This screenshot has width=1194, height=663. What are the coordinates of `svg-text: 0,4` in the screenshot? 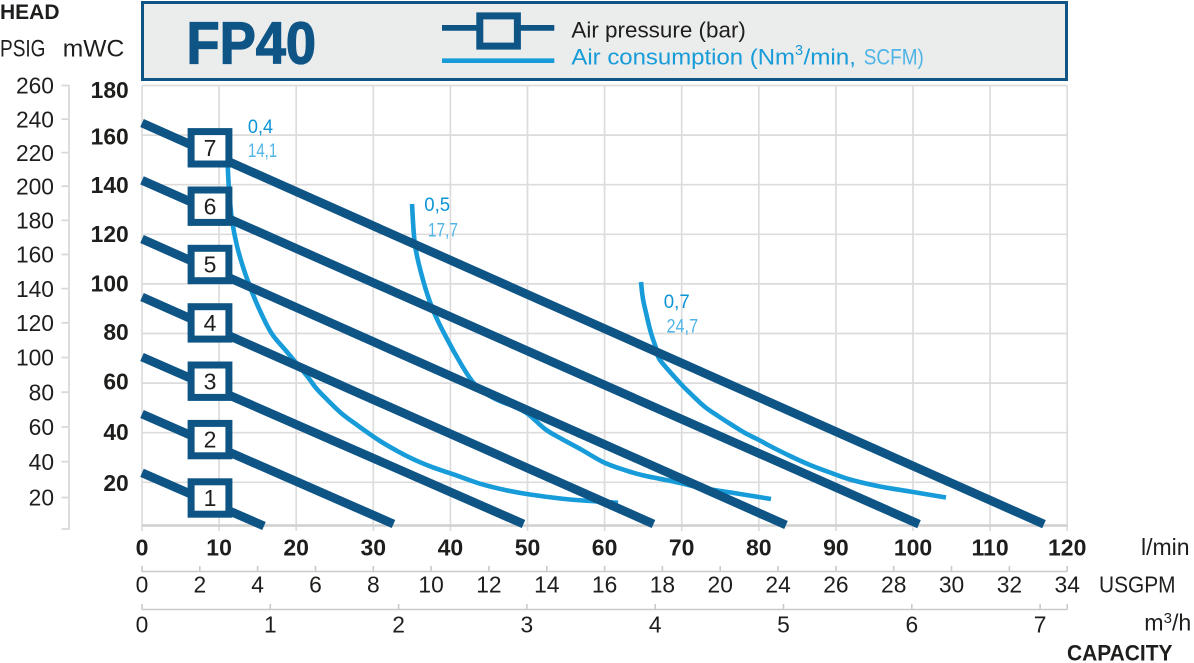 It's located at (261, 127).